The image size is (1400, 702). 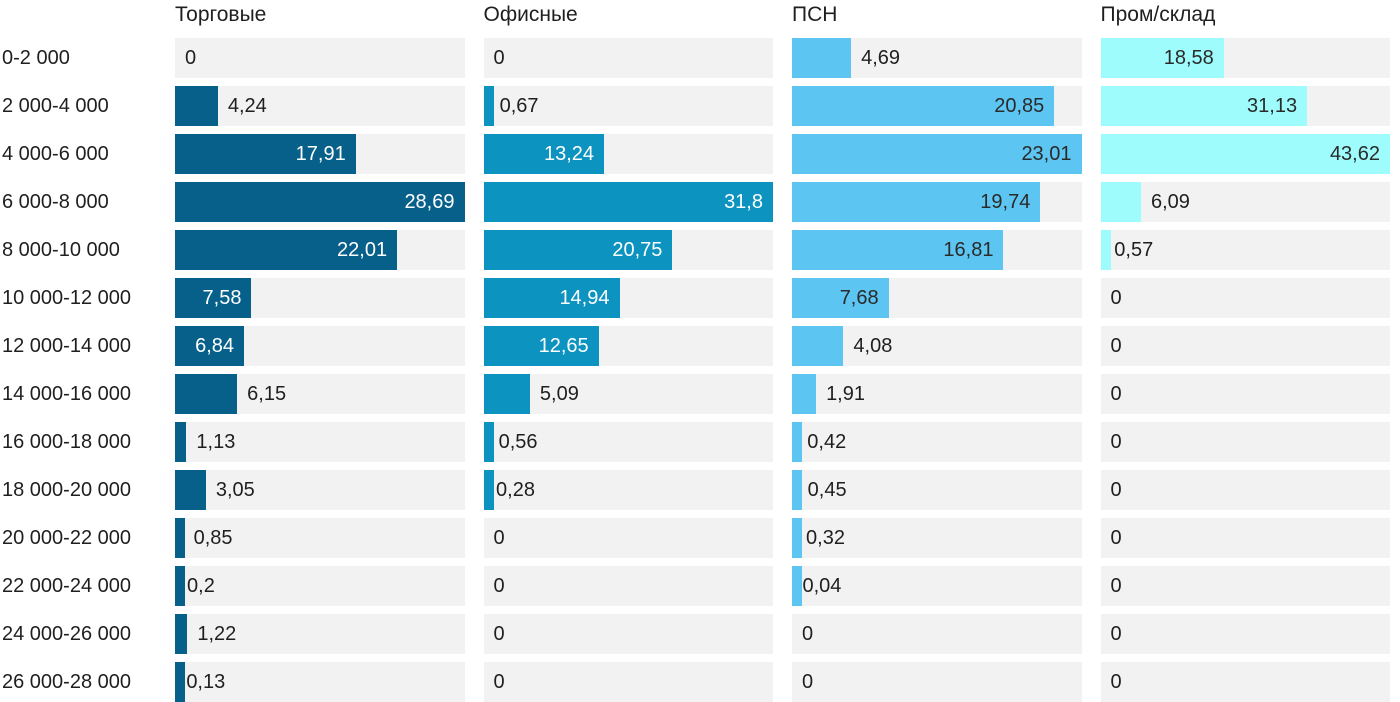 What do you see at coordinates (518, 441) in the screenshot?
I see `bar-value-label: 0,56` at bounding box center [518, 441].